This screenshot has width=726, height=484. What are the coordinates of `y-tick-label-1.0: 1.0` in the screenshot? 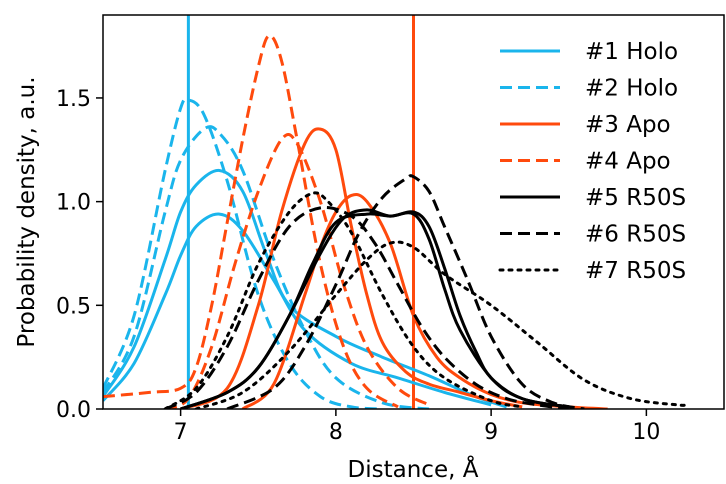 It's located at (73, 203).